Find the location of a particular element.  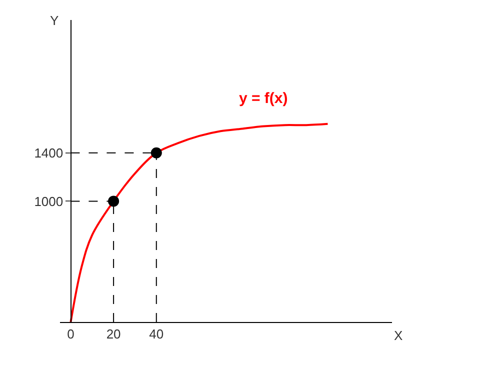

series-label: y = f(x) is located at coordinates (263, 98).